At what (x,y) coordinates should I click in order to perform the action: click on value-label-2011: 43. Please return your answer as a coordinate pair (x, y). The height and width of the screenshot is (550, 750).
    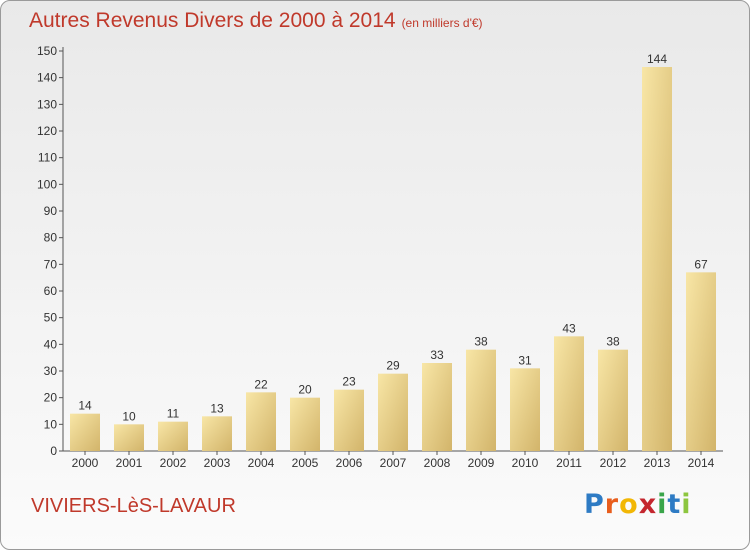
    Looking at the image, I should click on (569, 328).